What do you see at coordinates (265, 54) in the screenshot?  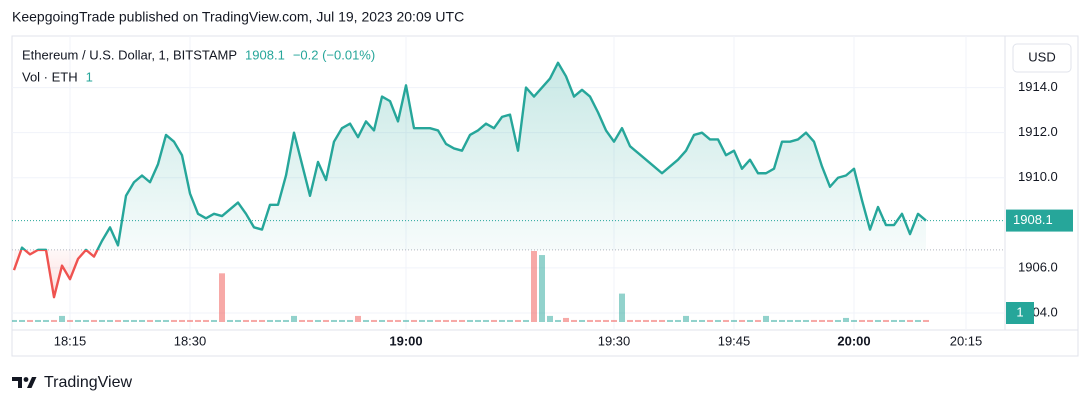 I see `last-price: 1908.1` at bounding box center [265, 54].